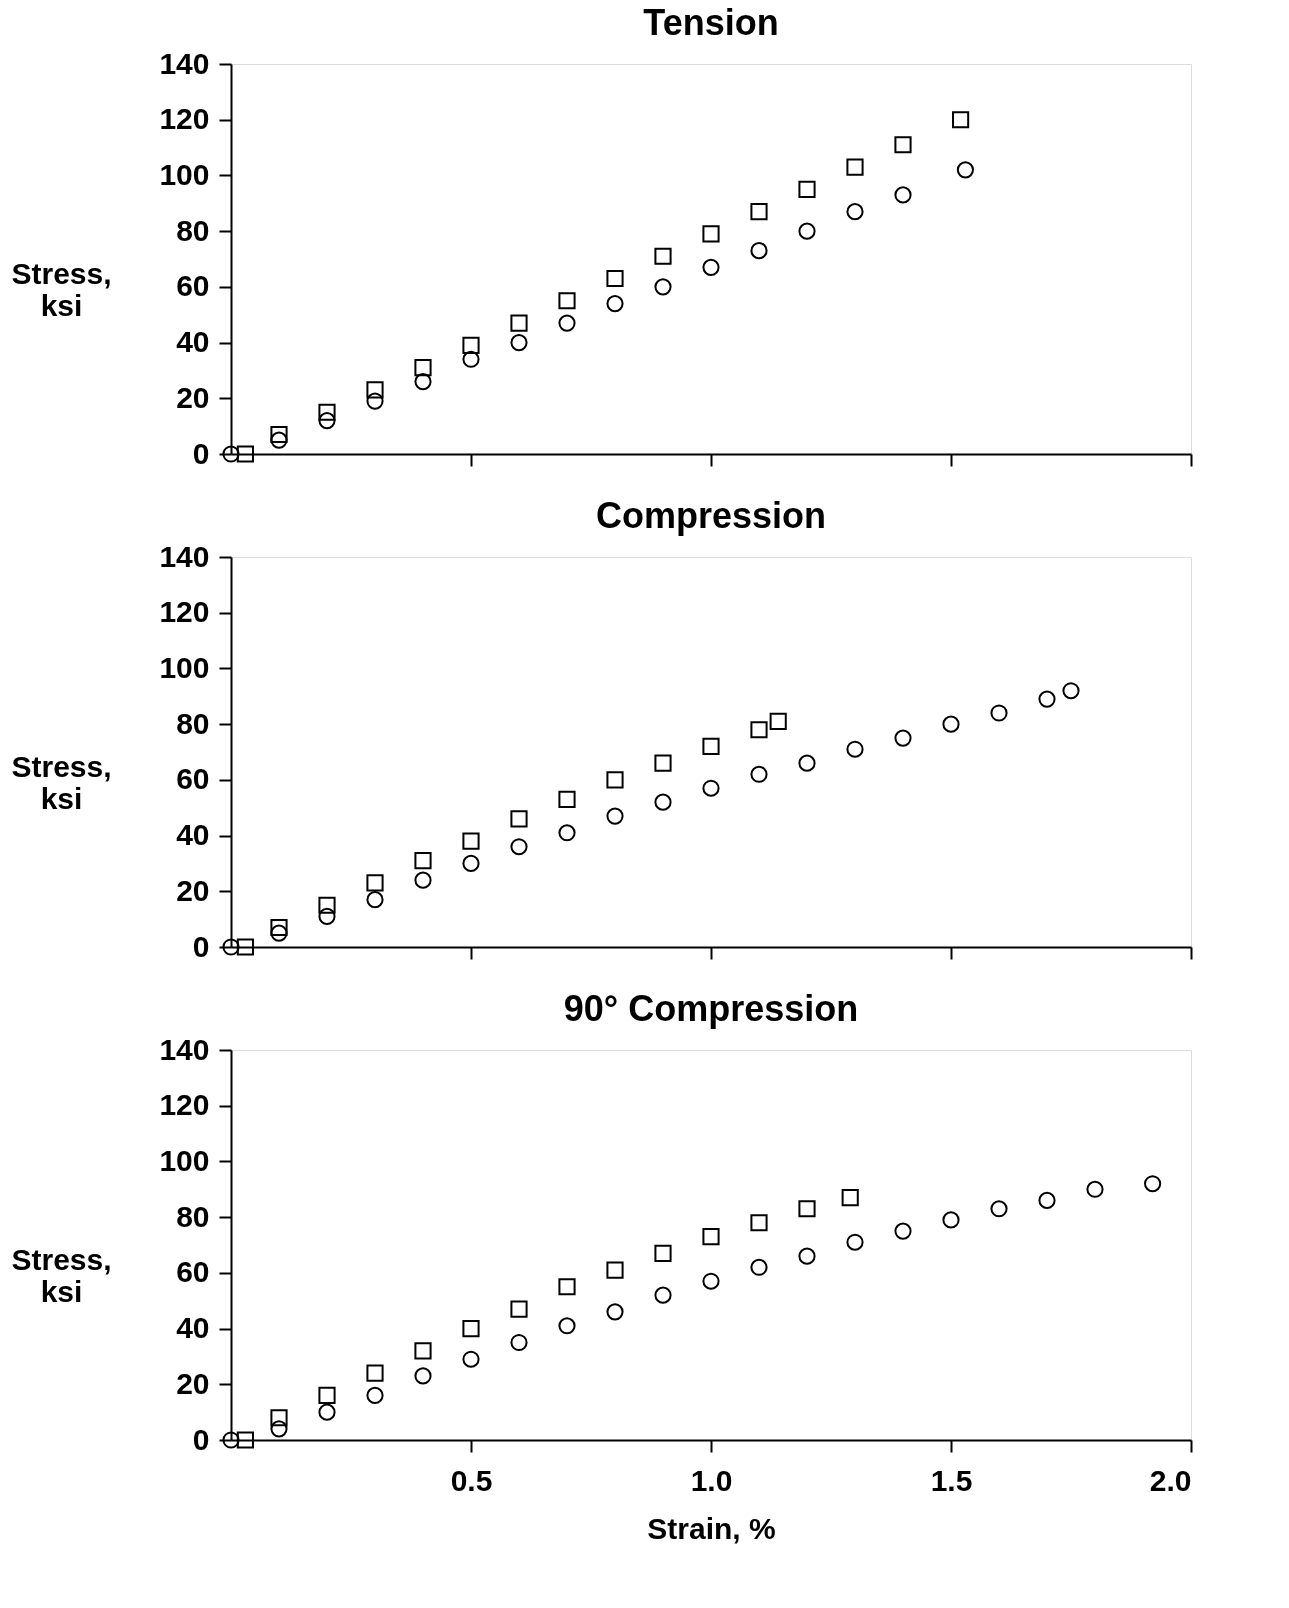 The image size is (1289, 1608). I want to click on chart-title: Compression, so click(711, 515).